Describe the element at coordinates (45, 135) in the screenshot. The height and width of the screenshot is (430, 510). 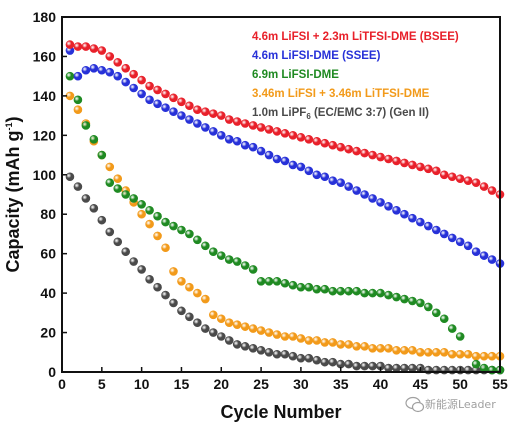
I see `y-tick-label: 120` at that location.